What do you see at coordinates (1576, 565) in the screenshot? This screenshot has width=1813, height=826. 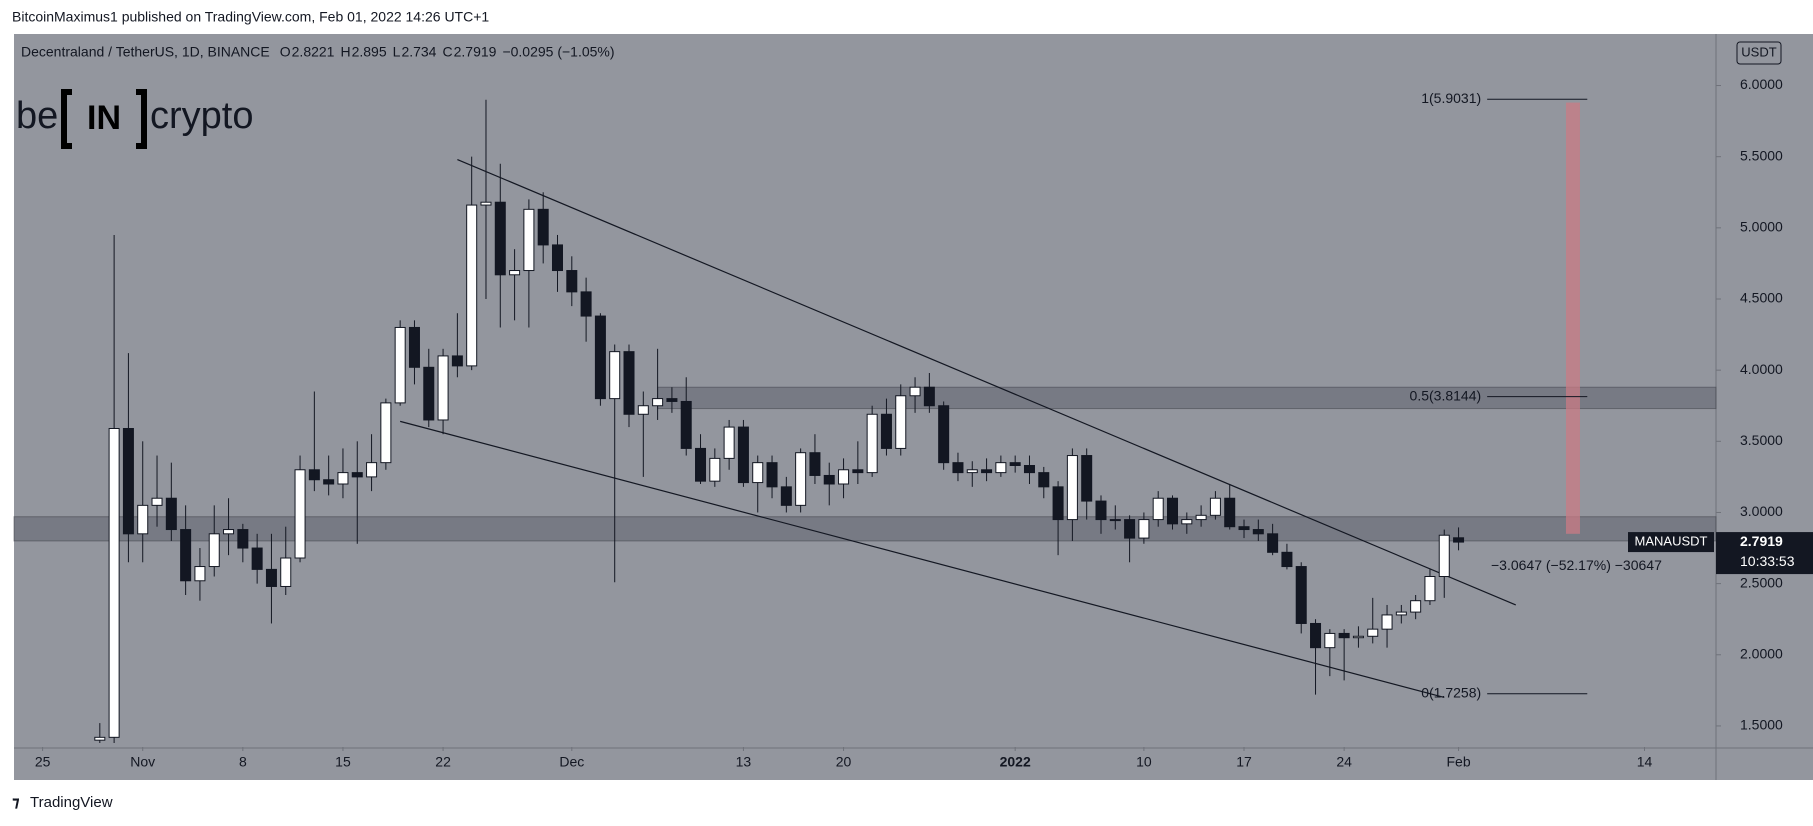 I see `measure-label: −3.0647 (−52.17%) −30647` at bounding box center [1576, 565].